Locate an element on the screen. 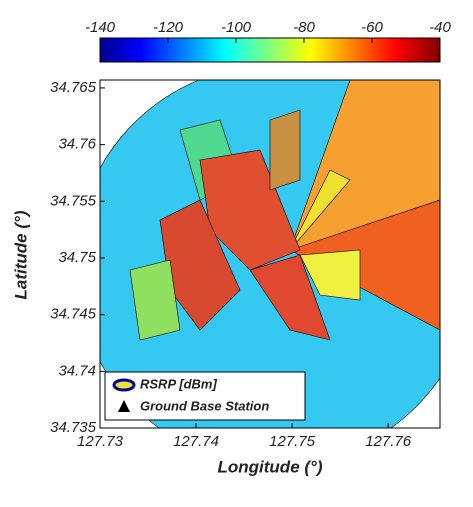 This screenshot has width=473, height=507. y-tick-label: 34.745 is located at coordinates (73, 314).